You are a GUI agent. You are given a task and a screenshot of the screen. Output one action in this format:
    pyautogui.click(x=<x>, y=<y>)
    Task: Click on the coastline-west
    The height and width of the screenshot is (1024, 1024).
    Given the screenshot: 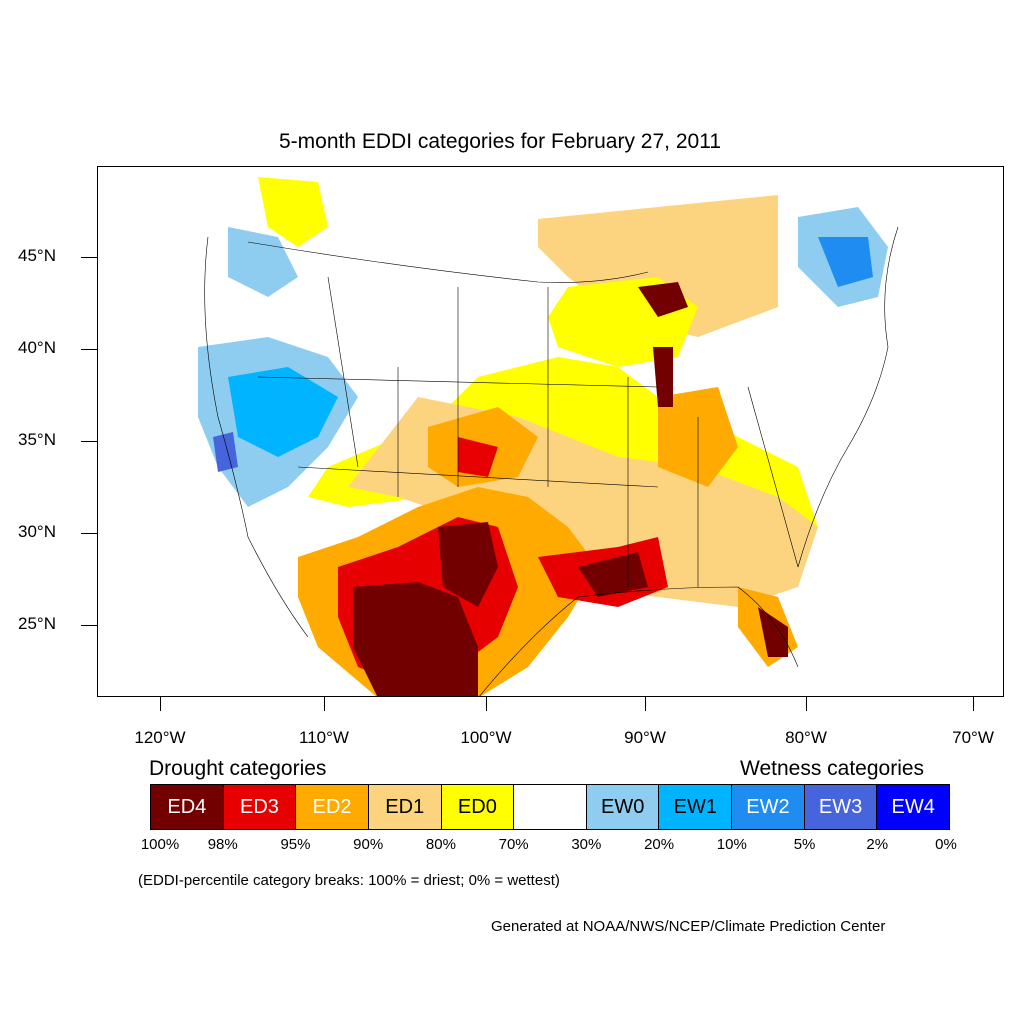 What is the action you would take?
    pyautogui.click(x=256, y=437)
    